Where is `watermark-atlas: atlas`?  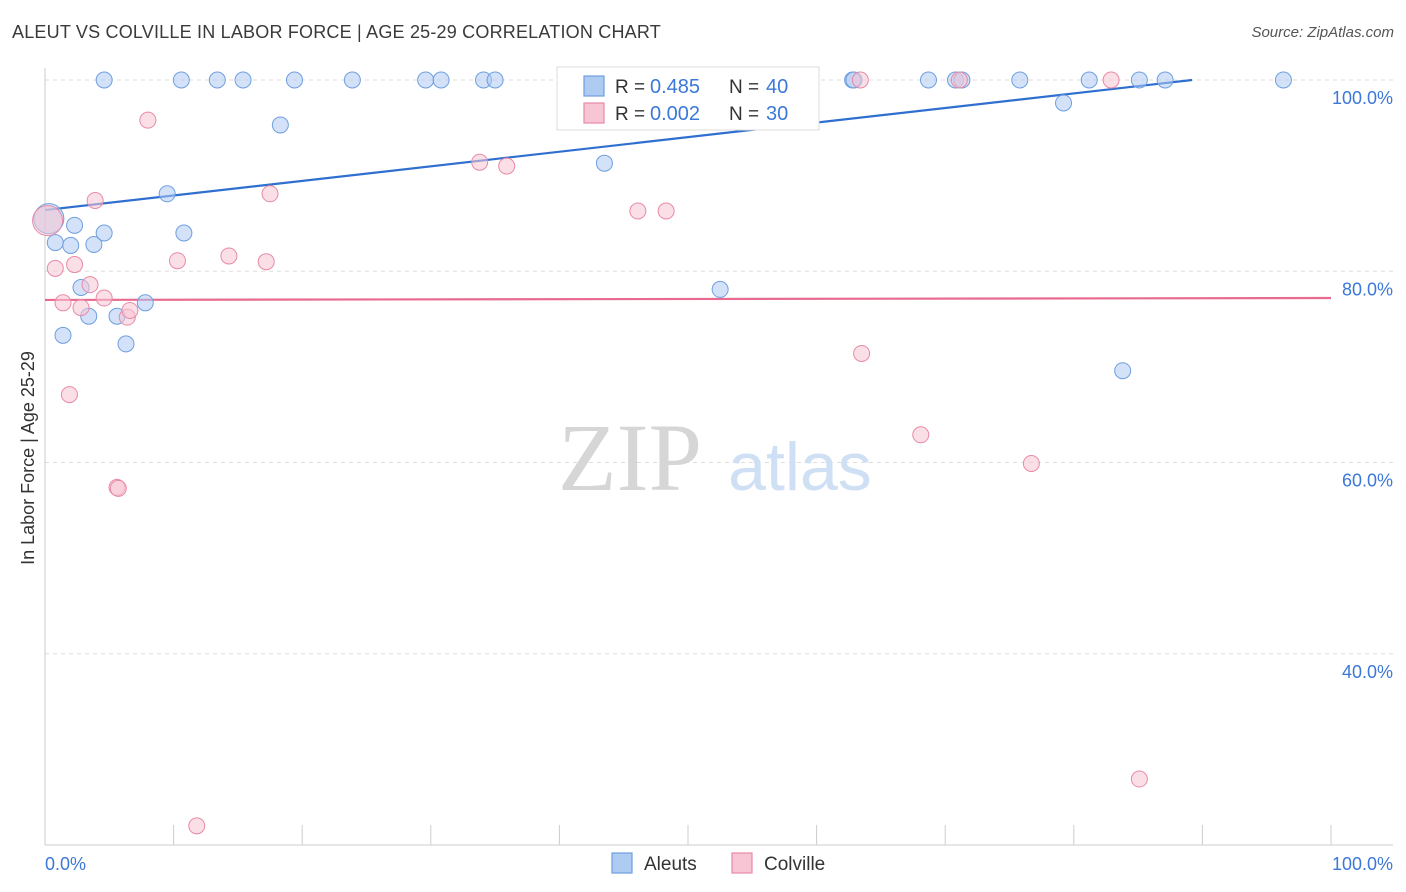 watermark-atlas: atlas is located at coordinates (800, 467).